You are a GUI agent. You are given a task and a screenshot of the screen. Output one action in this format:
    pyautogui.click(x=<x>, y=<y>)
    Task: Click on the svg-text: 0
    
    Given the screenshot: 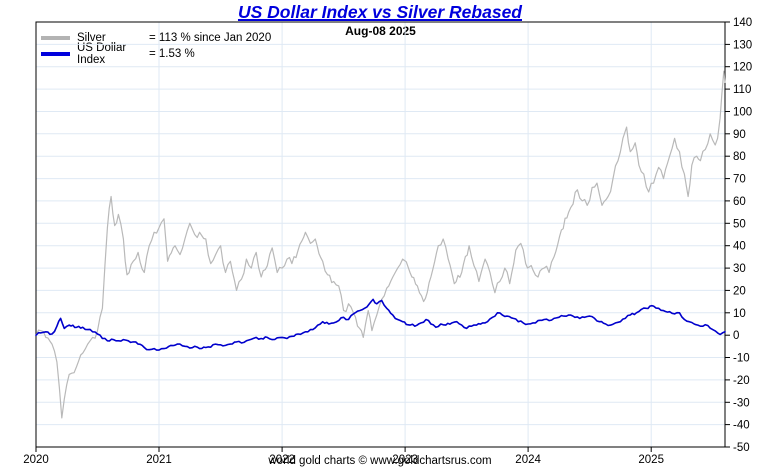 What is the action you would take?
    pyautogui.click(x=736, y=336)
    